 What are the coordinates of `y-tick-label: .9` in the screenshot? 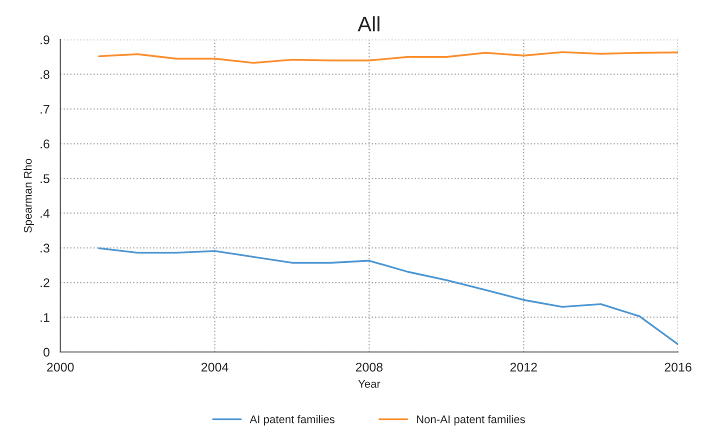 It's located at (45, 39).